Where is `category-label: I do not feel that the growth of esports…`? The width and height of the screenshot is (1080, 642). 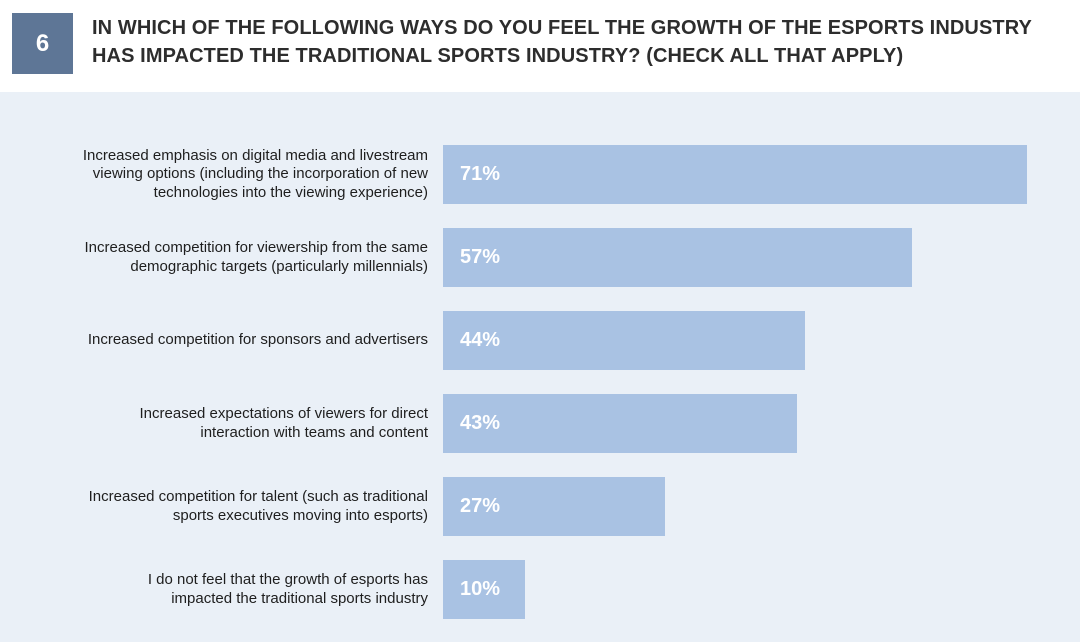
category-label: I do not feel that the growth of esports… is located at coordinates (218, 589).